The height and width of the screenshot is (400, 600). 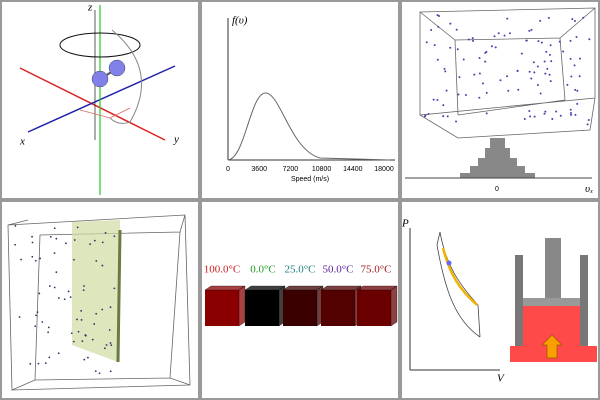 What do you see at coordinates (587, 189) in the screenshot?
I see `vx-main: υ` at bounding box center [587, 189].